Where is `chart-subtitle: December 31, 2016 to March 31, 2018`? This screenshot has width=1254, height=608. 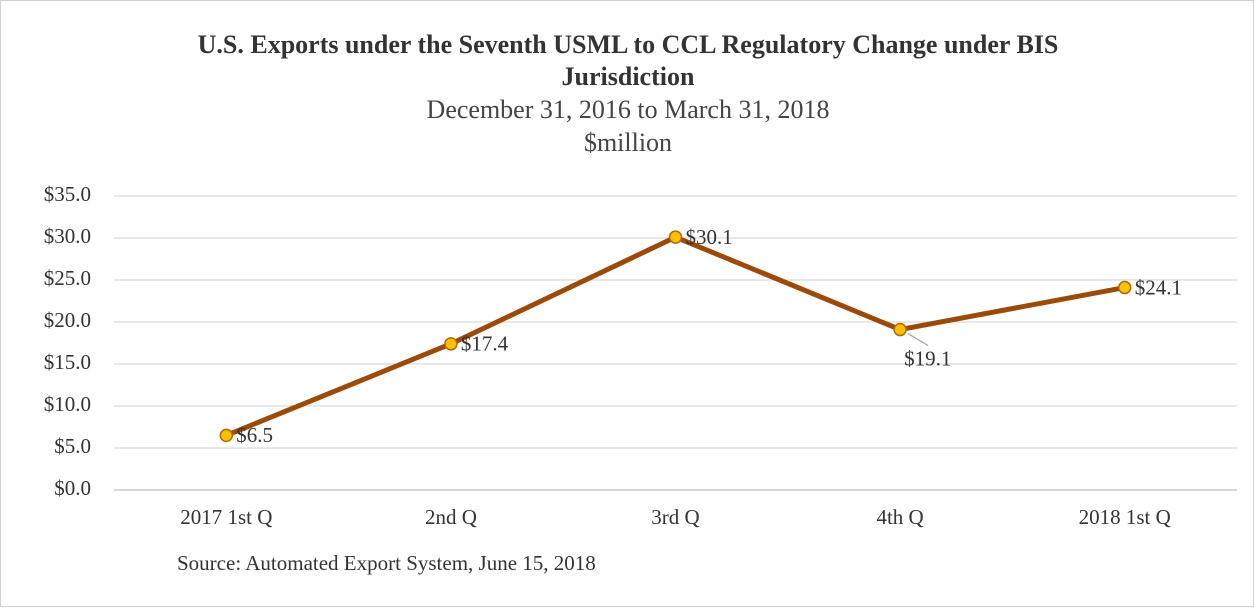 chart-subtitle: December 31, 2016 to March 31, 2018 is located at coordinates (628, 109).